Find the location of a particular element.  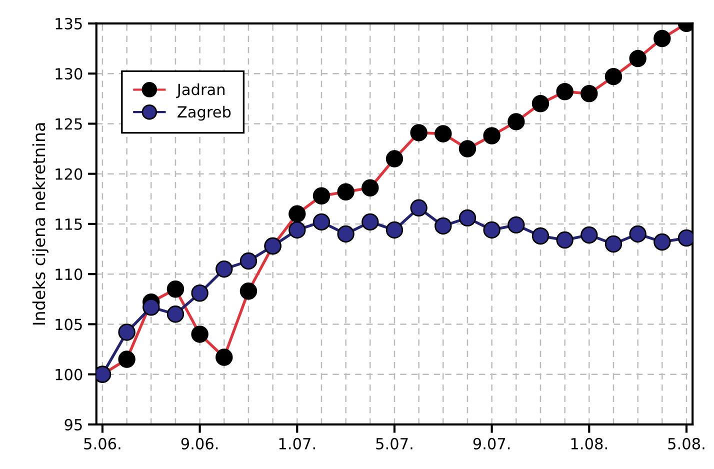

y-tick-label: 105 is located at coordinates (69, 324).